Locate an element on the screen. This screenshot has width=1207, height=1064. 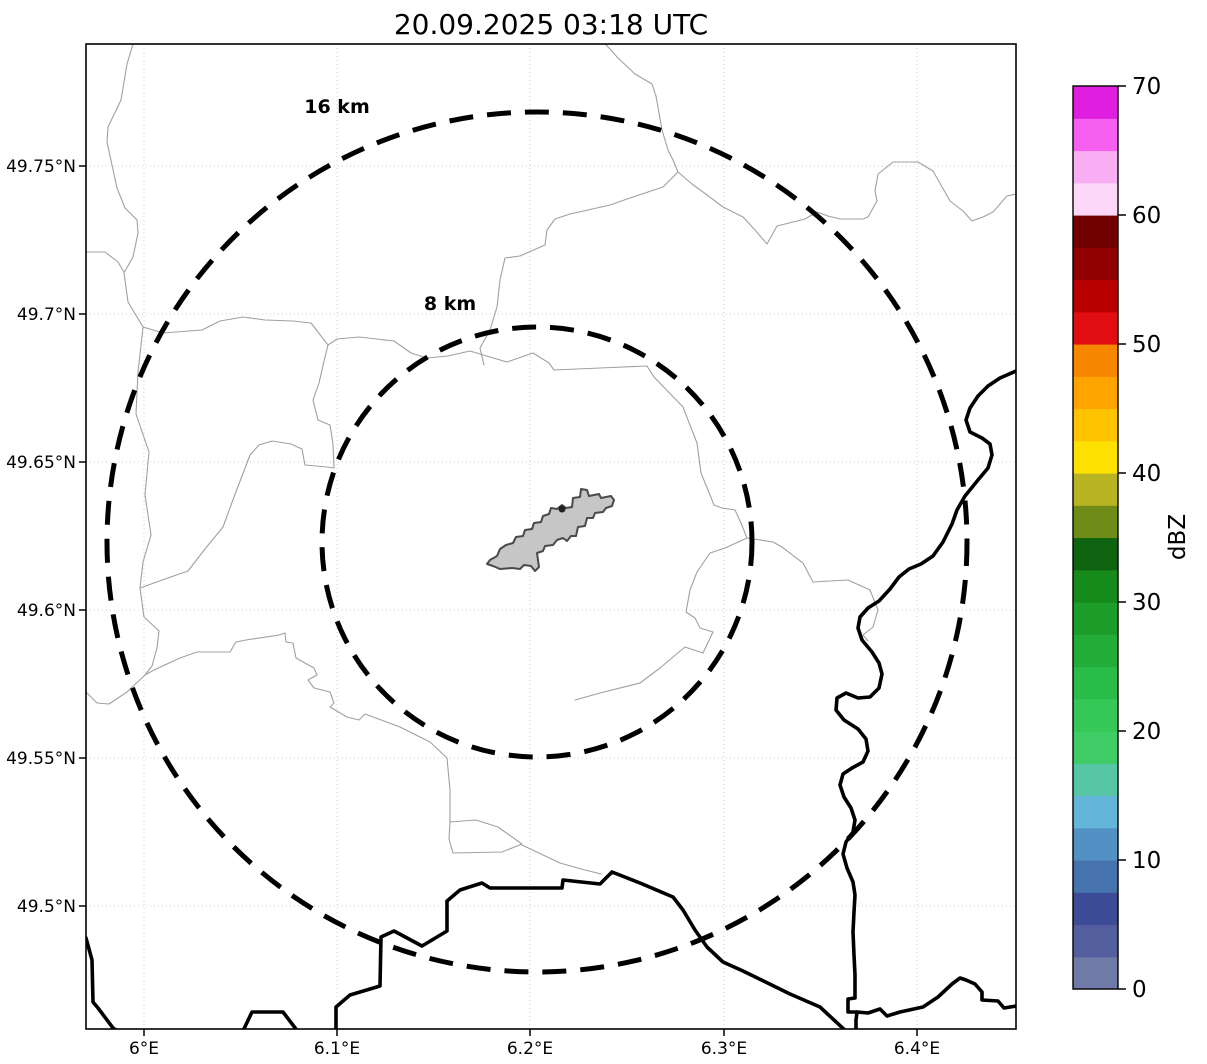
x-tick-label: 6.1°E is located at coordinates (337, 1049).